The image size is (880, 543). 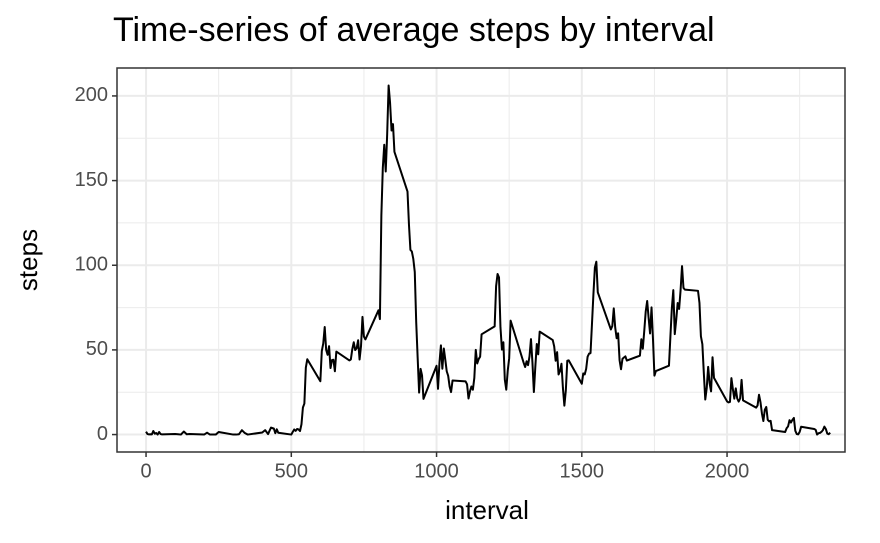 What do you see at coordinates (145, 471) in the screenshot?
I see `x-tick-label: 0` at bounding box center [145, 471].